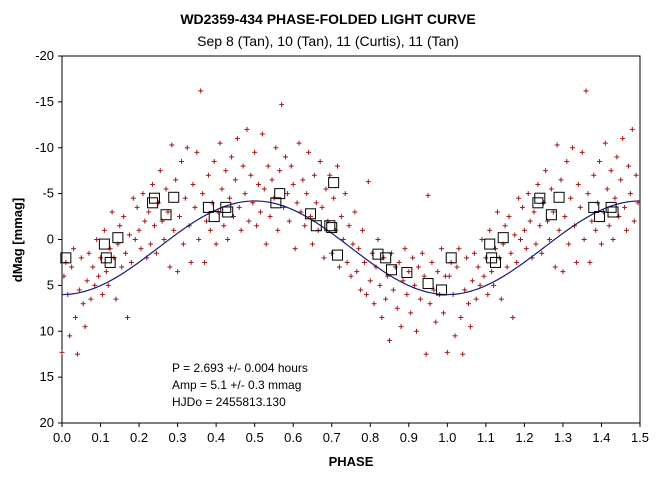 Image resolution: width=656 pixels, height=481 pixels. Describe the element at coordinates (293, 437) in the screenshot. I see `x-tick-label: 0.6` at that location.